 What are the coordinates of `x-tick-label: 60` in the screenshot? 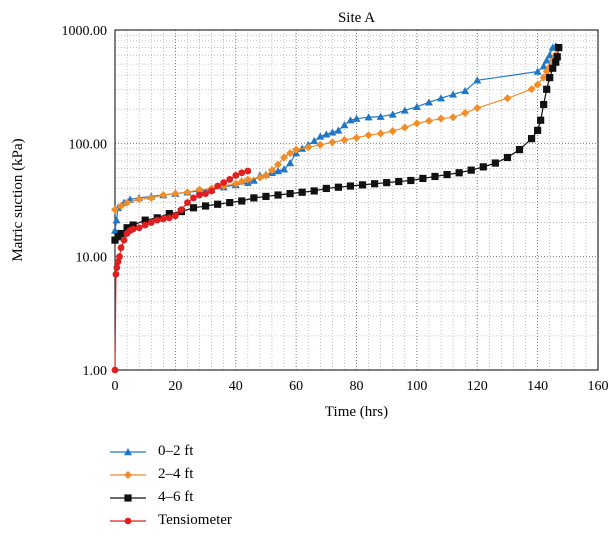 It's located at (296, 386).